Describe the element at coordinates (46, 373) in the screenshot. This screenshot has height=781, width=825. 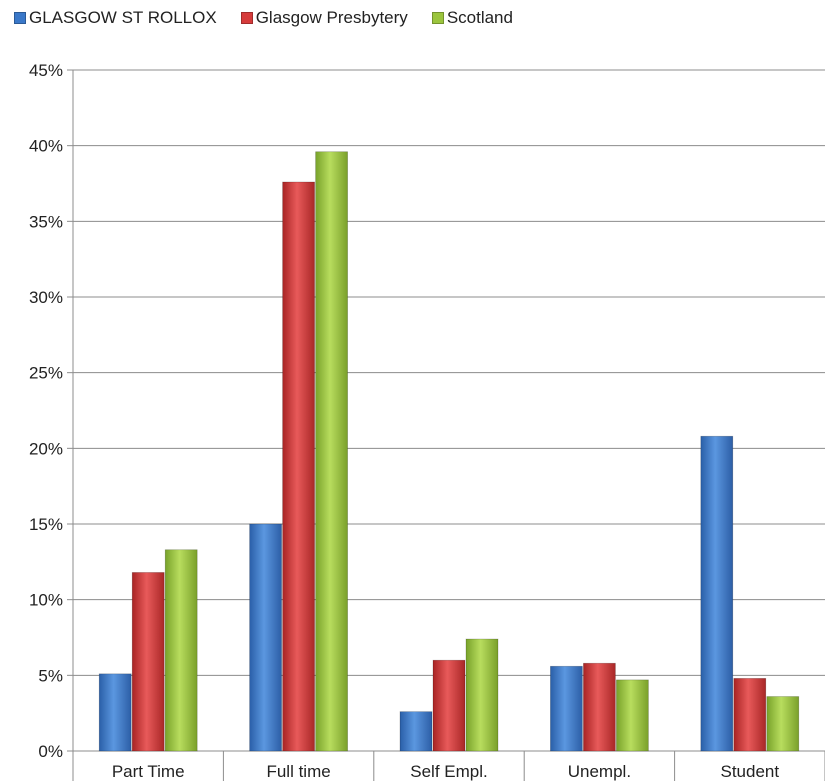
I see `y-tick-label: 25%` at that location.